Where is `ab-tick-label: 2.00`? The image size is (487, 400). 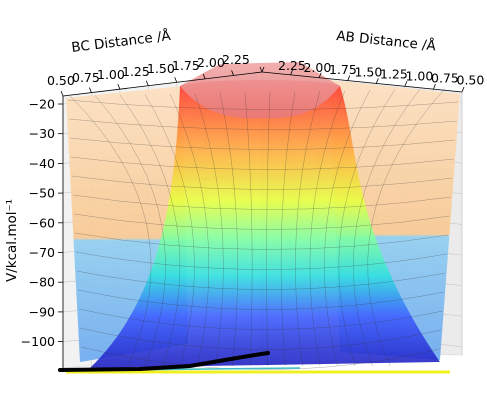 ab-tick-label: 2.00 is located at coordinates (318, 67).